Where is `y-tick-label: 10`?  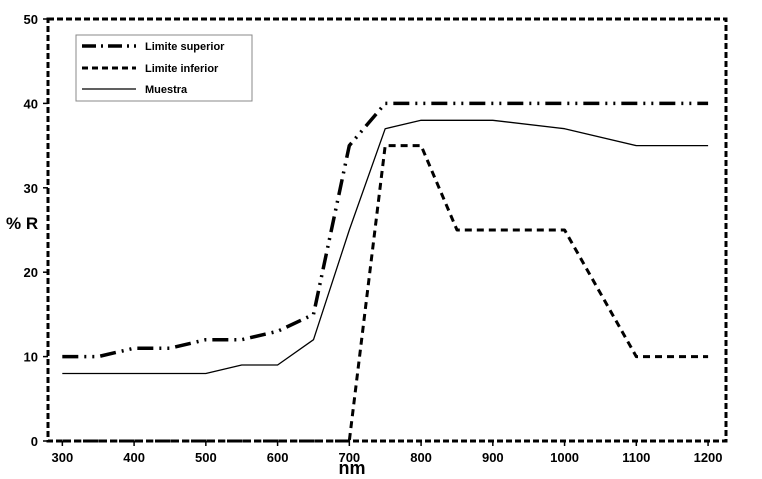 y-tick-label: 10 is located at coordinates (31, 357).